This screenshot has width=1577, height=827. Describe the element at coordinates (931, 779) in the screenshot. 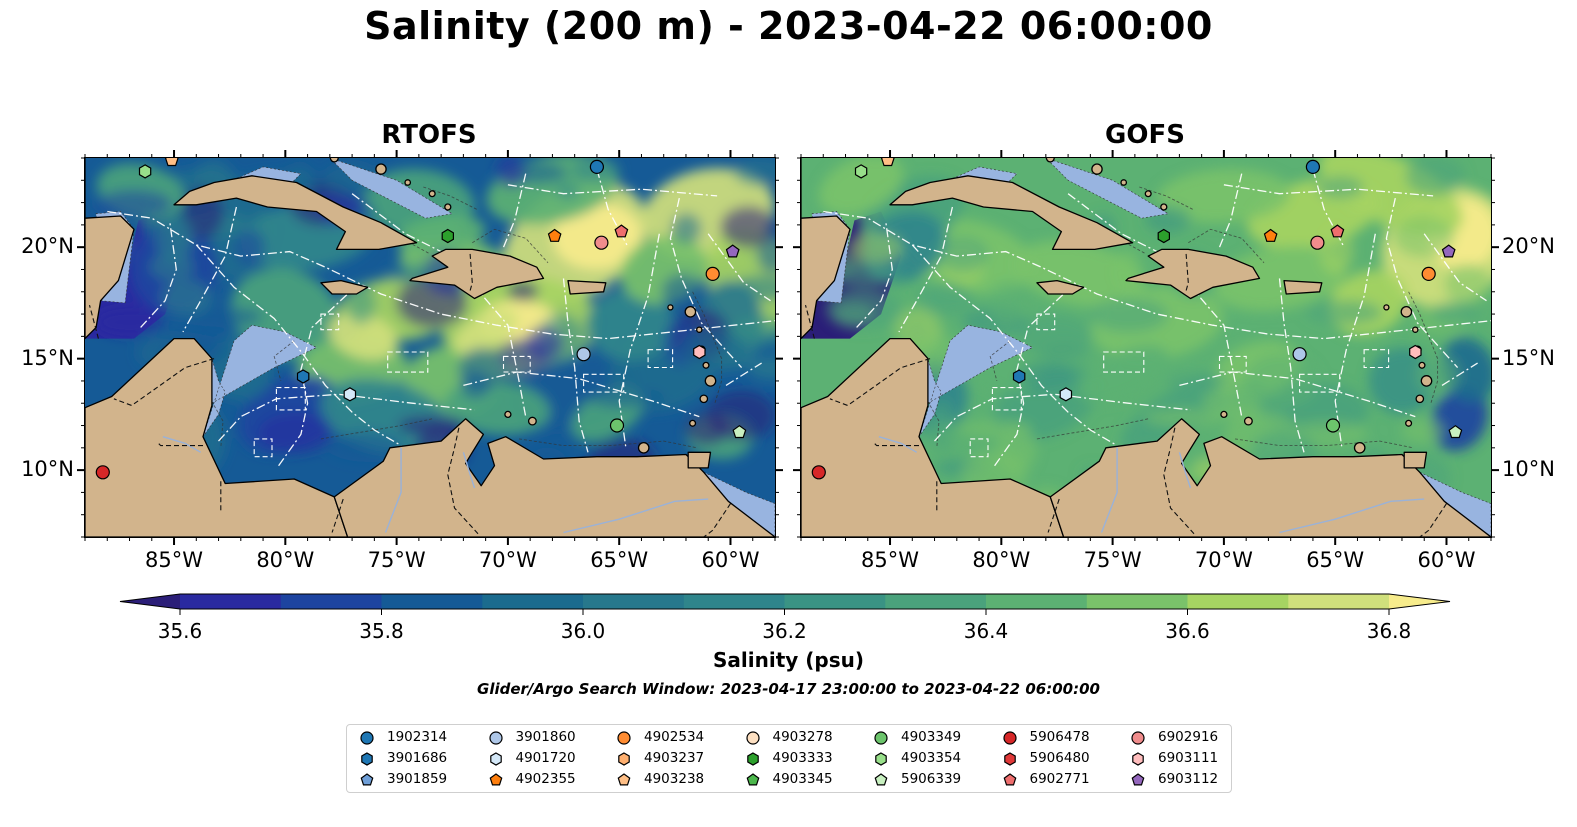

I see `legend-label: 5906339` at that location.